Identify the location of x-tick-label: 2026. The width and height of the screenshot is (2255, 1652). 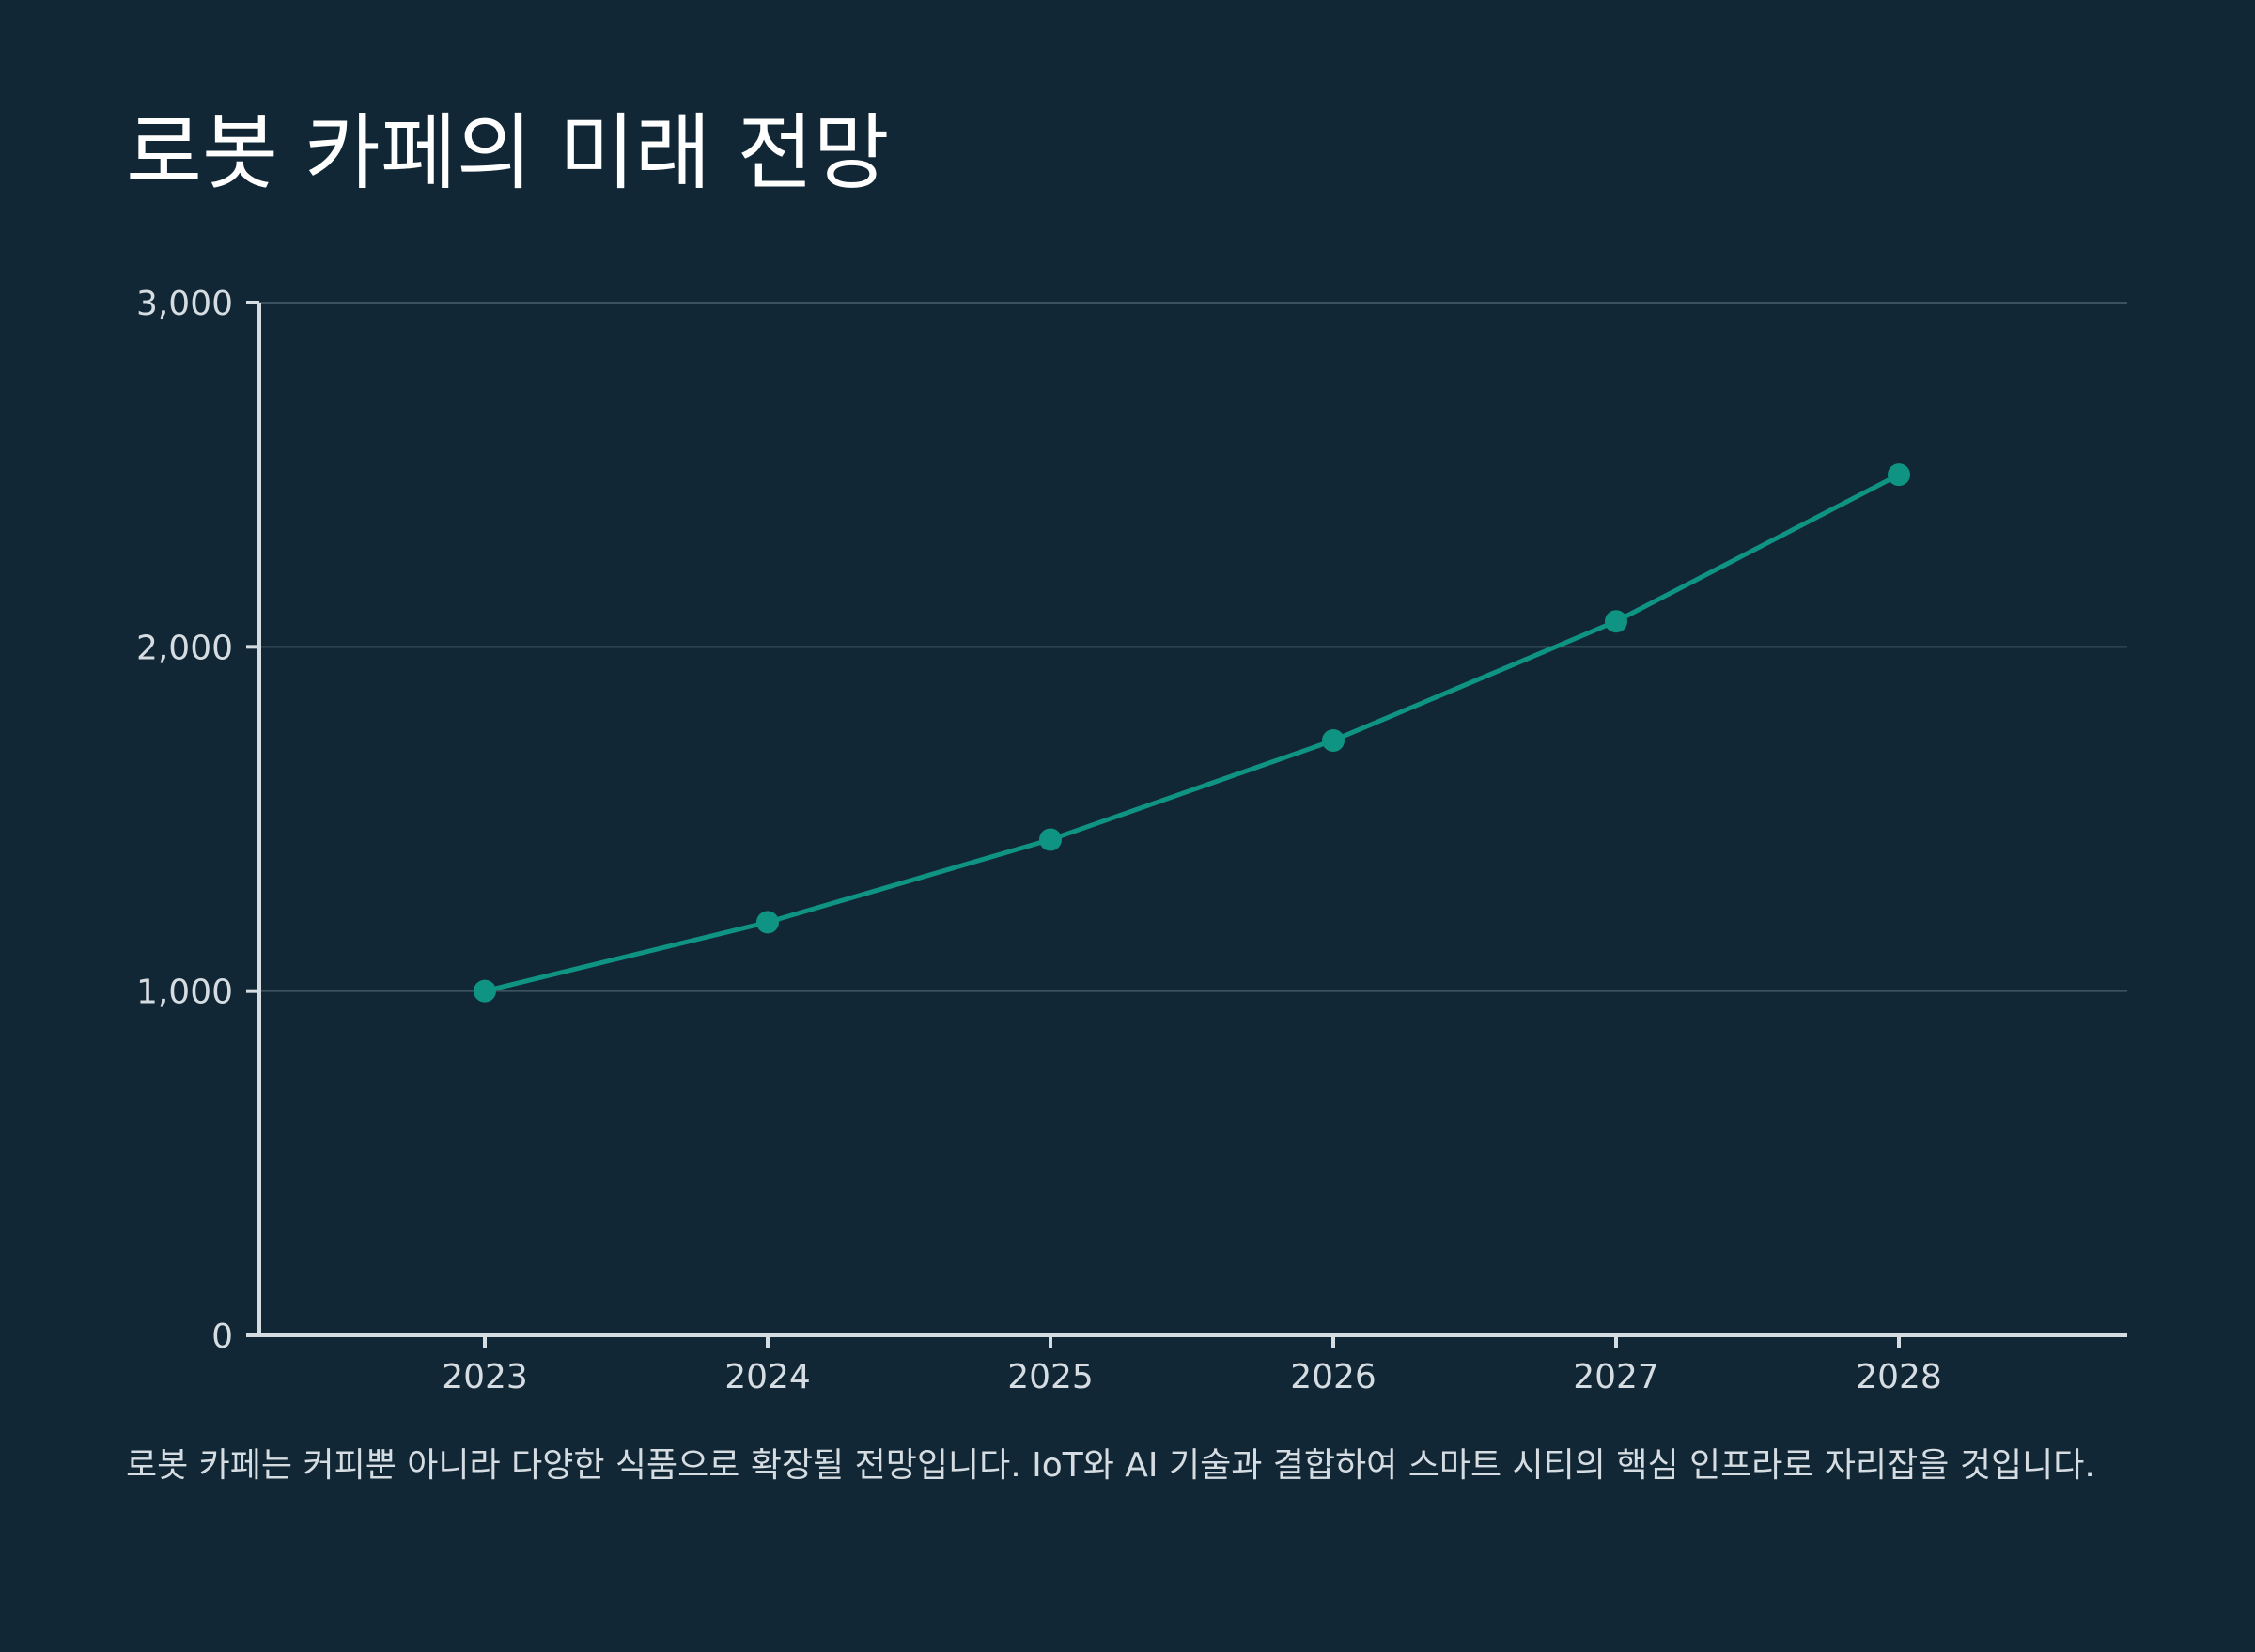
(1333, 1377).